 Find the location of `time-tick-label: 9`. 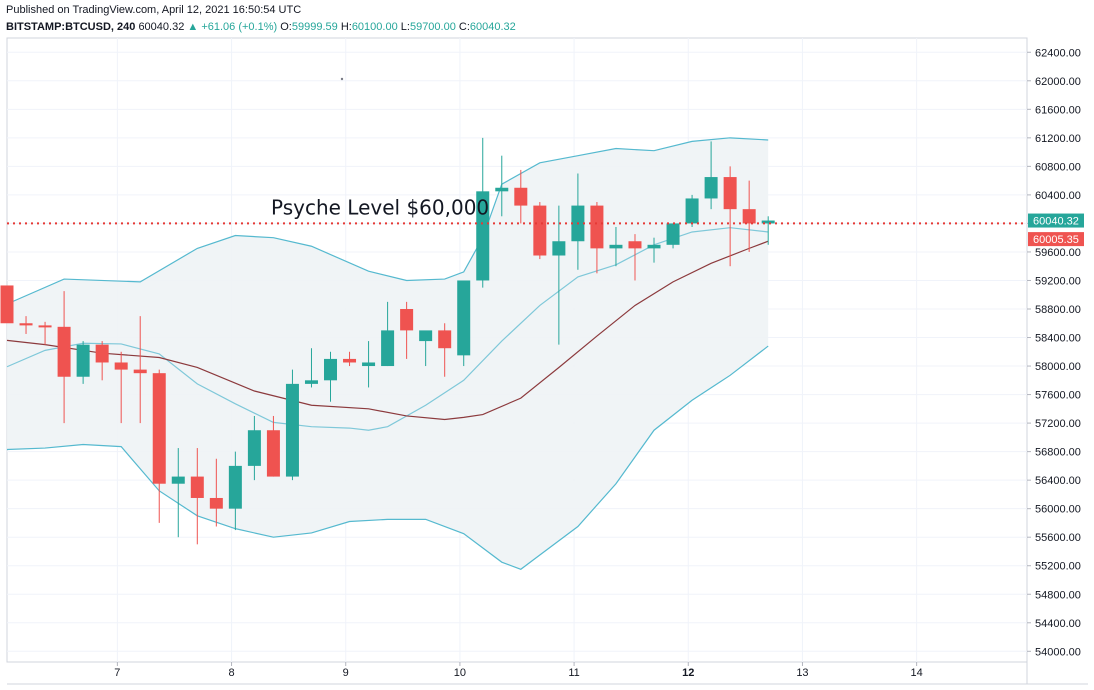

time-tick-label: 9 is located at coordinates (346, 673).